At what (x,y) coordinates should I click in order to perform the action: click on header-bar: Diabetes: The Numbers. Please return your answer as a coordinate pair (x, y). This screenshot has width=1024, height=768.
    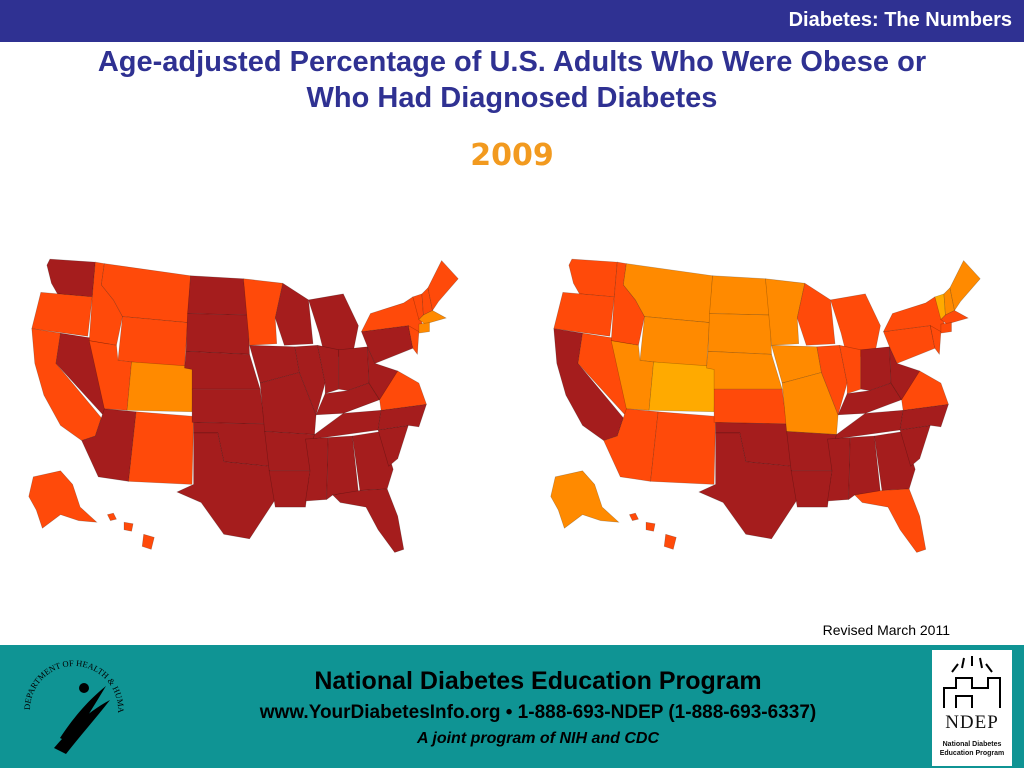
    Looking at the image, I should click on (512, 21).